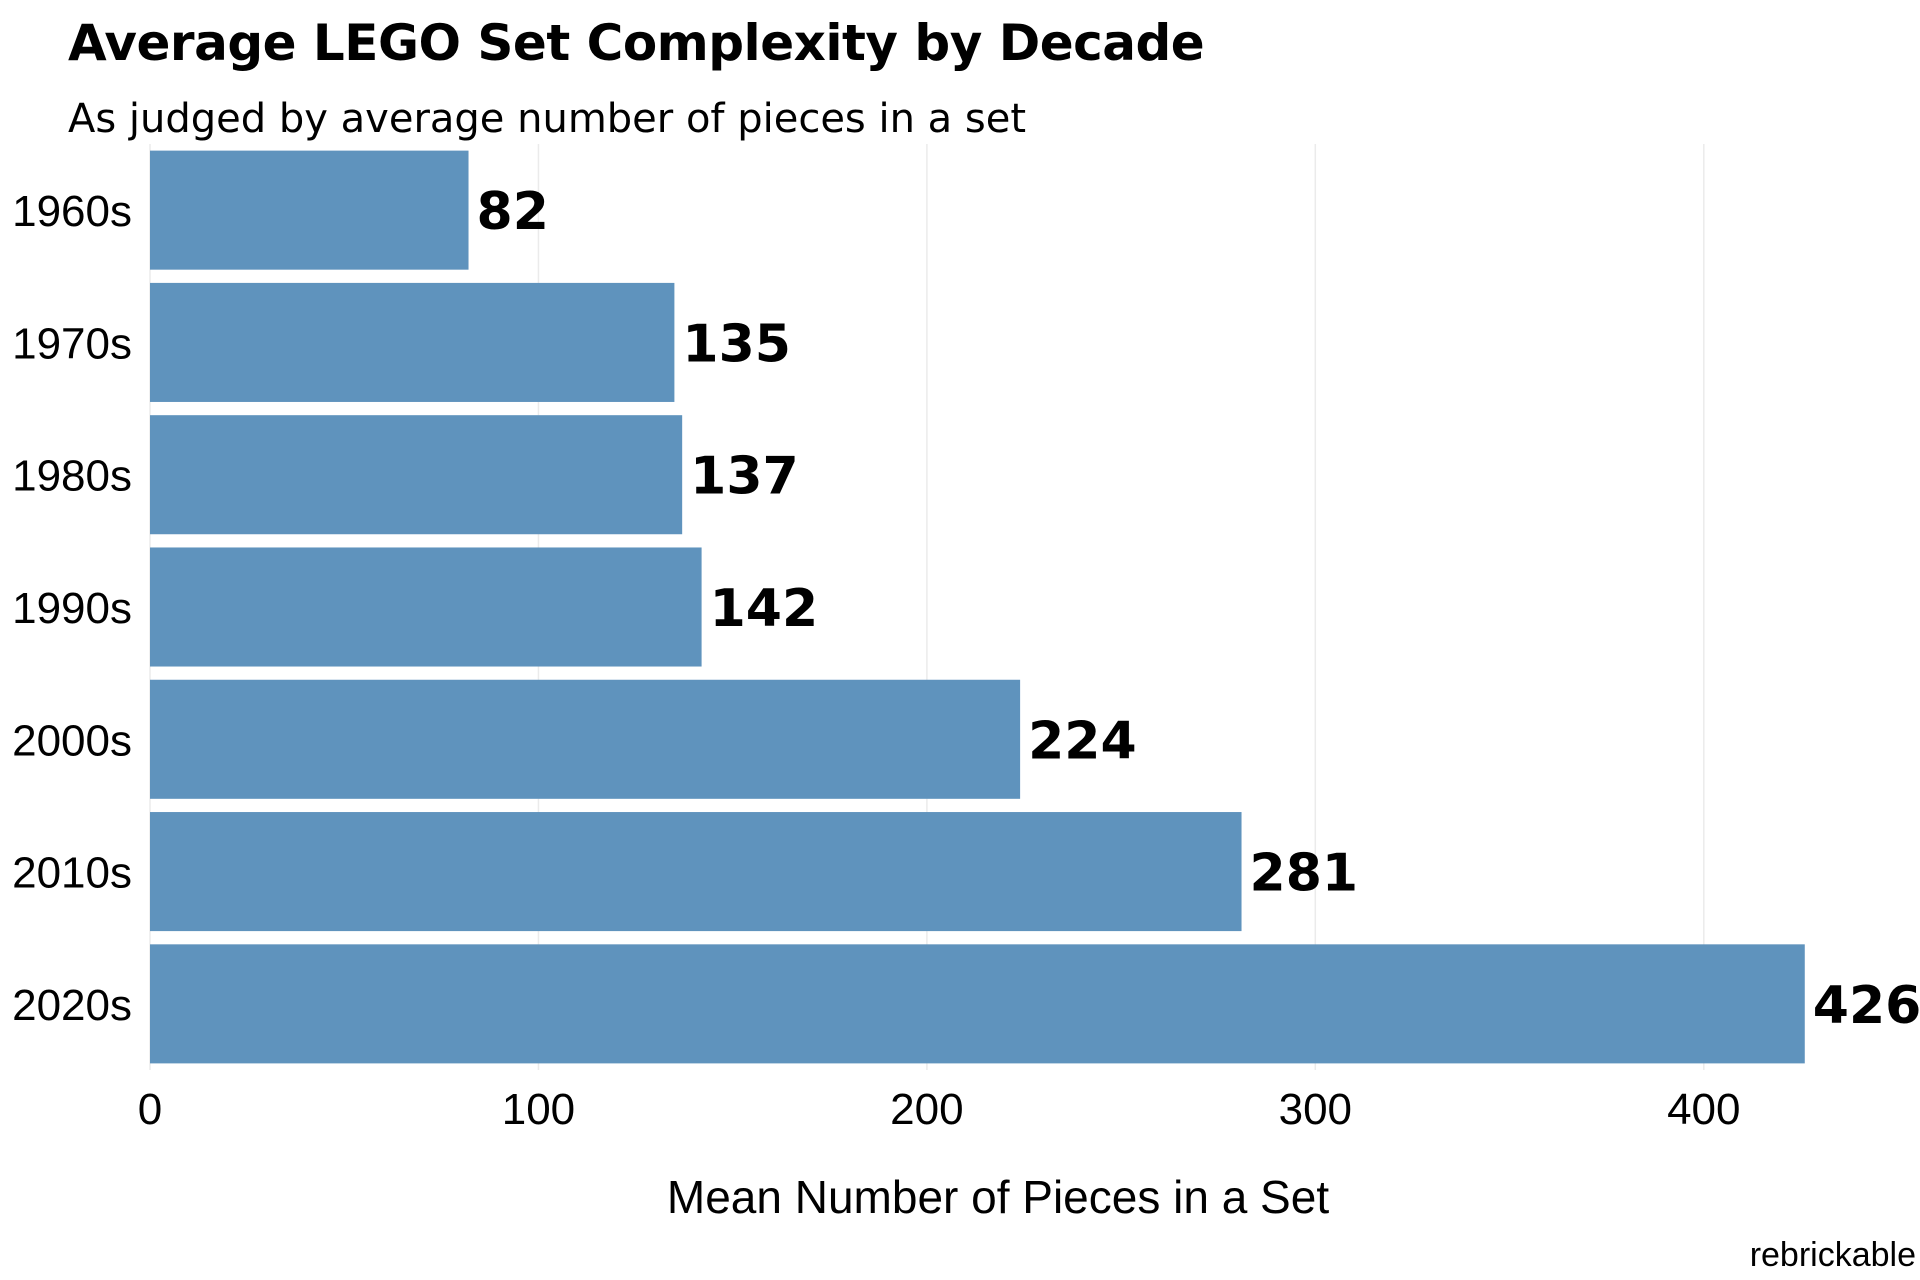 The height and width of the screenshot is (1280, 1920). I want to click on bar-1990s, so click(426, 607).